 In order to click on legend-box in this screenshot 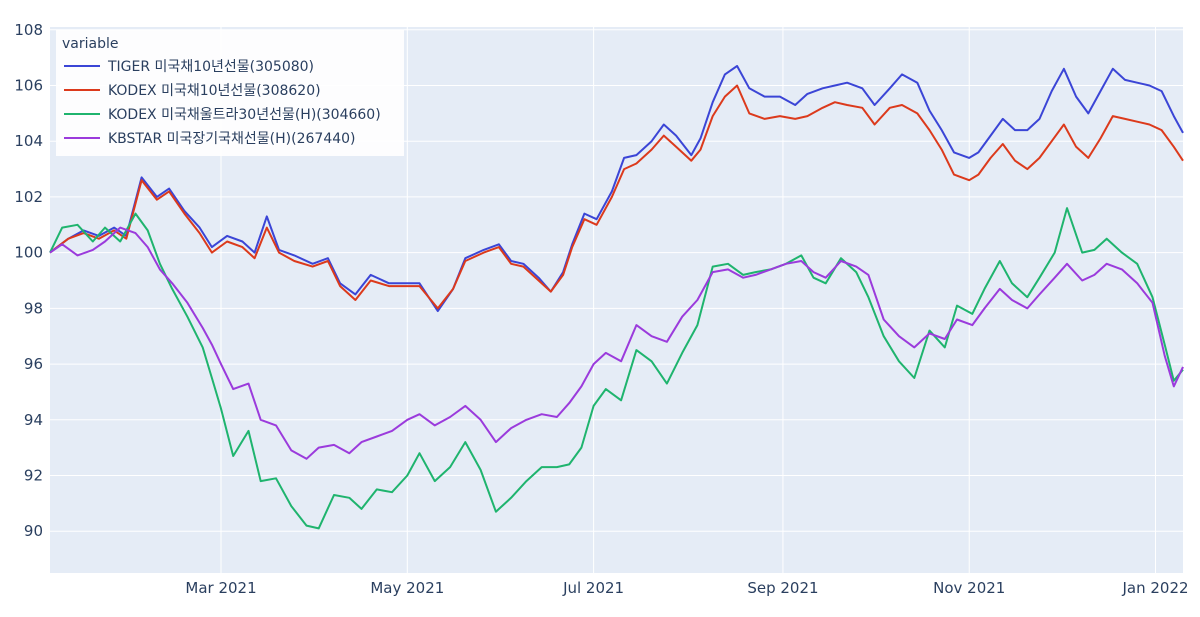, I will do `click(230, 93)`.